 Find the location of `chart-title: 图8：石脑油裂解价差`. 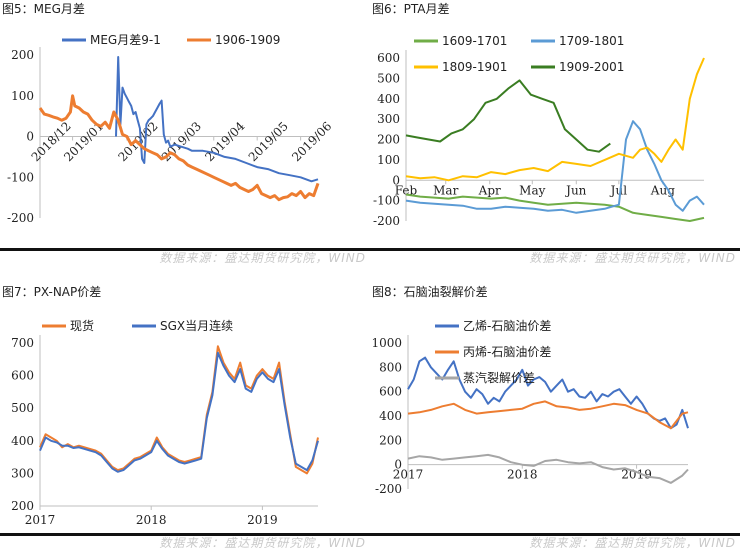

chart-title: 图8：石脑油裂解价差 is located at coordinates (430, 292).